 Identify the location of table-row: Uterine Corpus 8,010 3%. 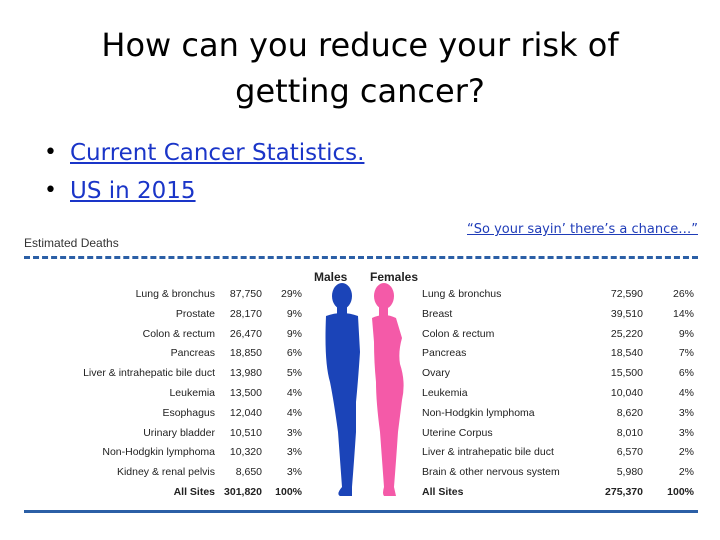
(560, 437).